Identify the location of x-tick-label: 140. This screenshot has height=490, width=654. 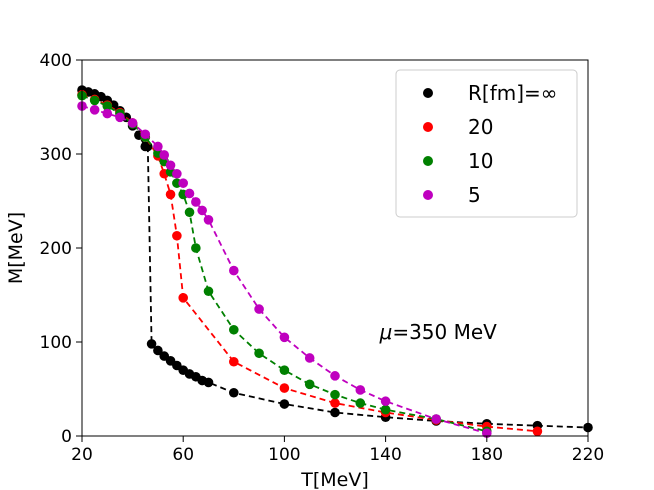
(385, 455).